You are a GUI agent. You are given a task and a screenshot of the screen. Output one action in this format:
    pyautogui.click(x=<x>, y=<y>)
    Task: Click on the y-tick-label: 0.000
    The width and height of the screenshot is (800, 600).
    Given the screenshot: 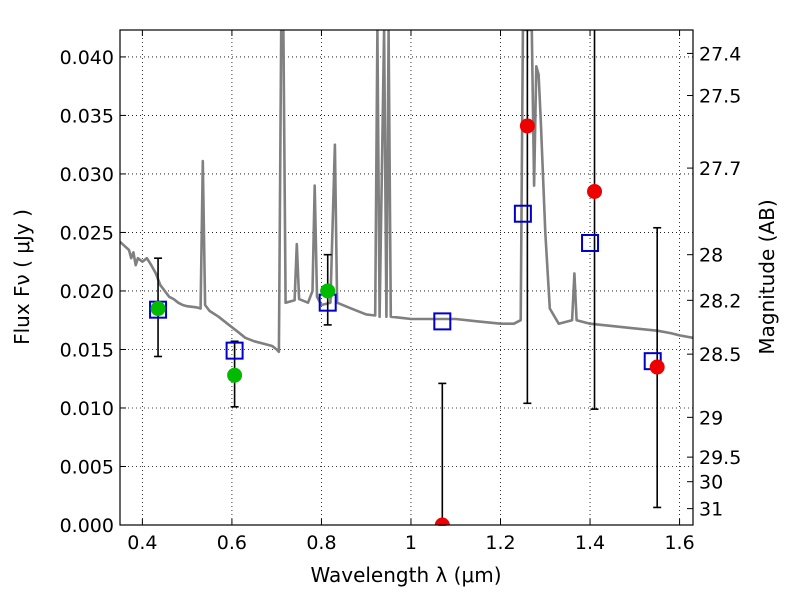 What is the action you would take?
    pyautogui.click(x=87, y=526)
    